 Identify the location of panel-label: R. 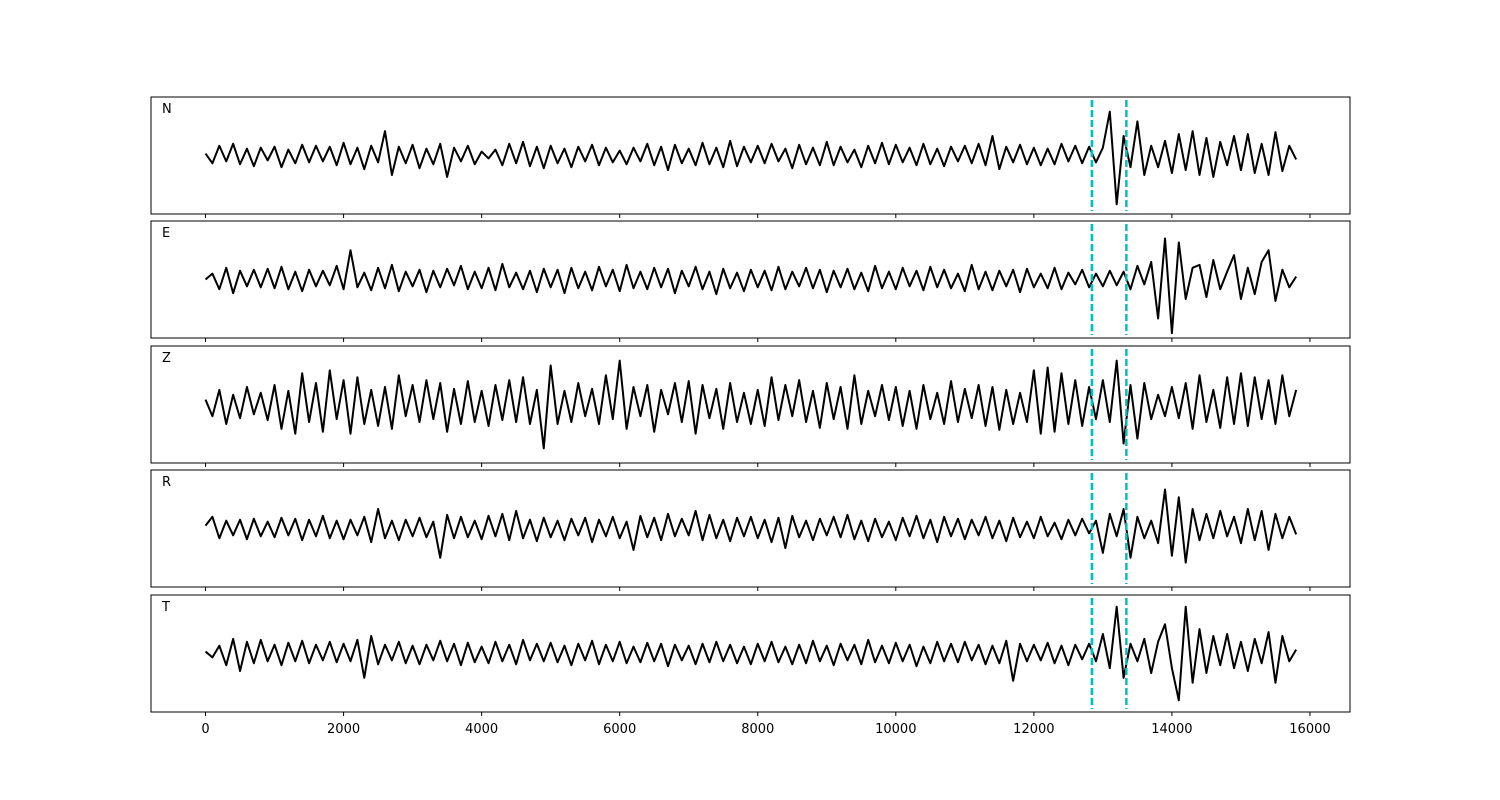
(166, 482).